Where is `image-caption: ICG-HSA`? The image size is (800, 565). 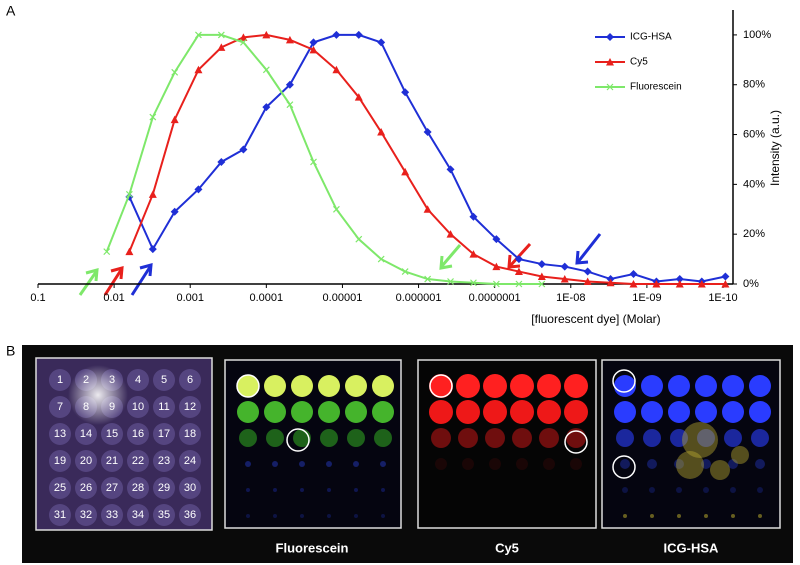 image-caption: ICG-HSA is located at coordinates (692, 547).